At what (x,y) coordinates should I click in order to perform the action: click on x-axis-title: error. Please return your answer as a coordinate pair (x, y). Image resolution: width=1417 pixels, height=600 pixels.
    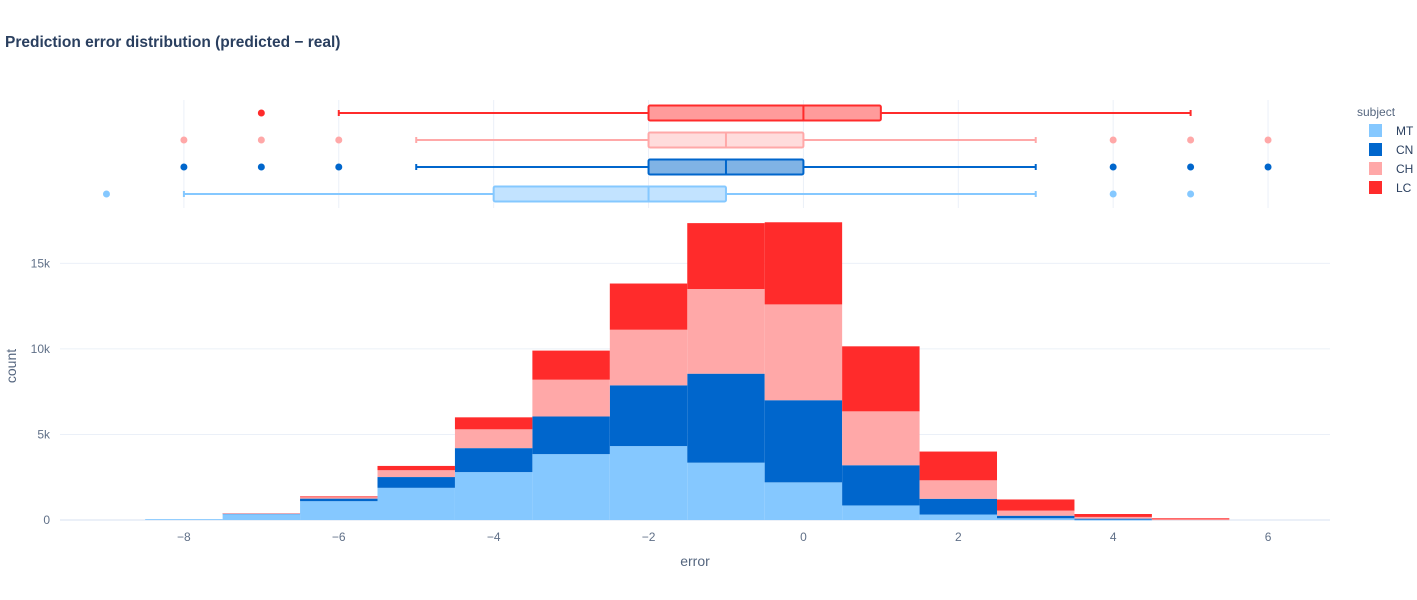
    Looking at the image, I should click on (695, 561).